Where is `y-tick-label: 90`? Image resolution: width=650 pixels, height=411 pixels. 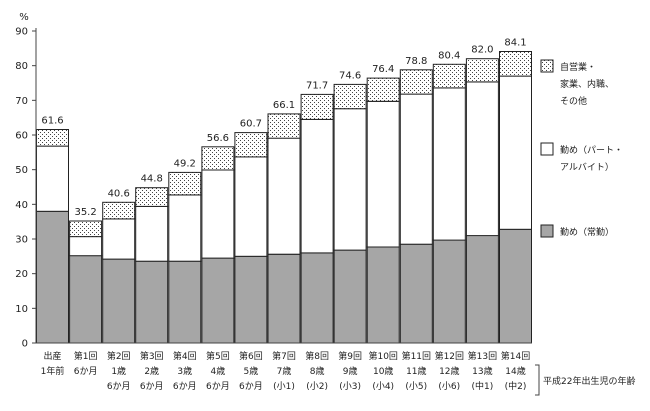
y-tick-label: 90 is located at coordinates (21, 32).